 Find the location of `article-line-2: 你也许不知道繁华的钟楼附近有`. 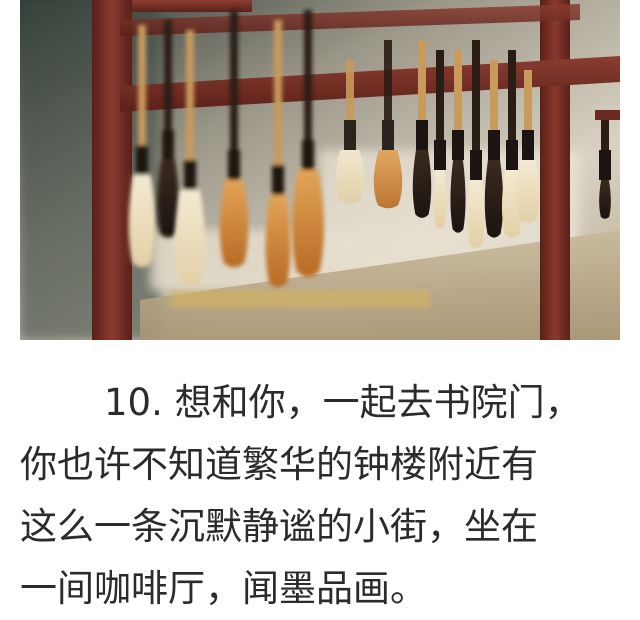

article-line-2: 你也许不知道繁华的钟楼附近有 is located at coordinates (279, 464).